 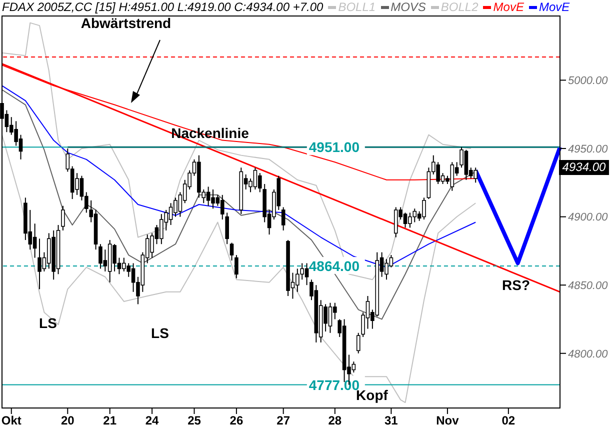 I want to click on x-tick-label: 24, so click(x=152, y=421).